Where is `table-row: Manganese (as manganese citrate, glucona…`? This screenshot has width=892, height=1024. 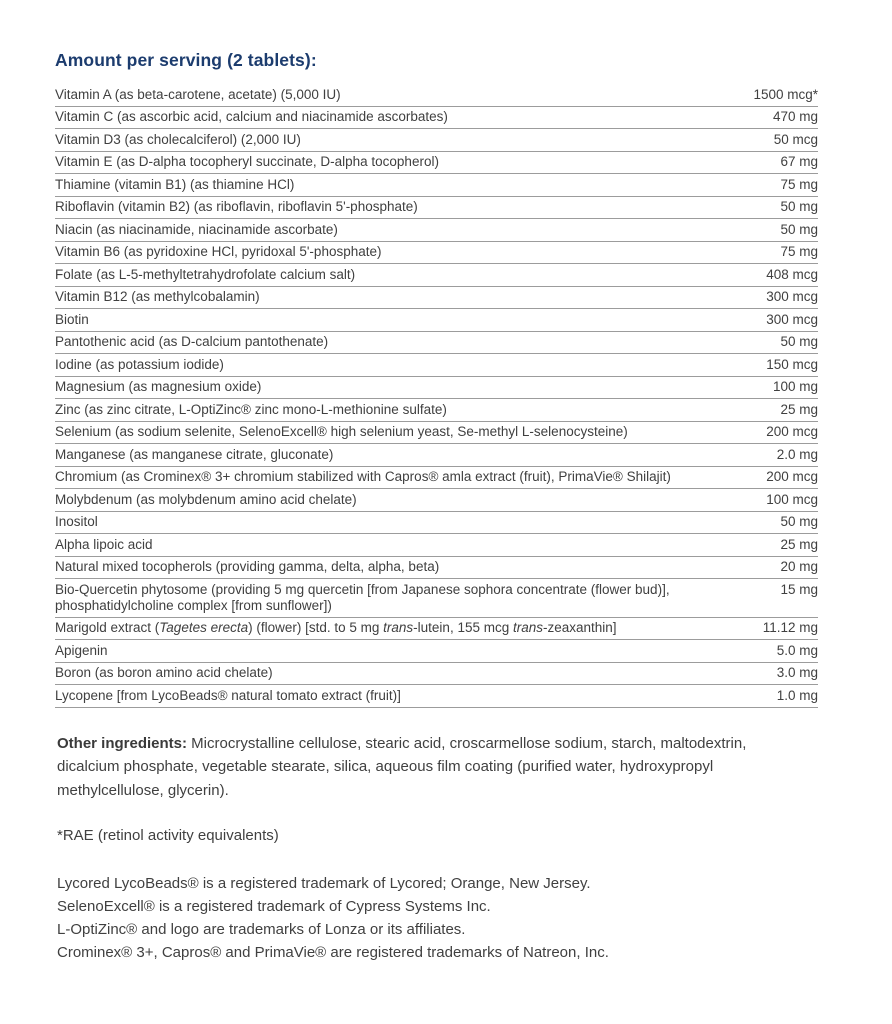 table-row: Manganese (as manganese citrate, glucona… is located at coordinates (436, 455).